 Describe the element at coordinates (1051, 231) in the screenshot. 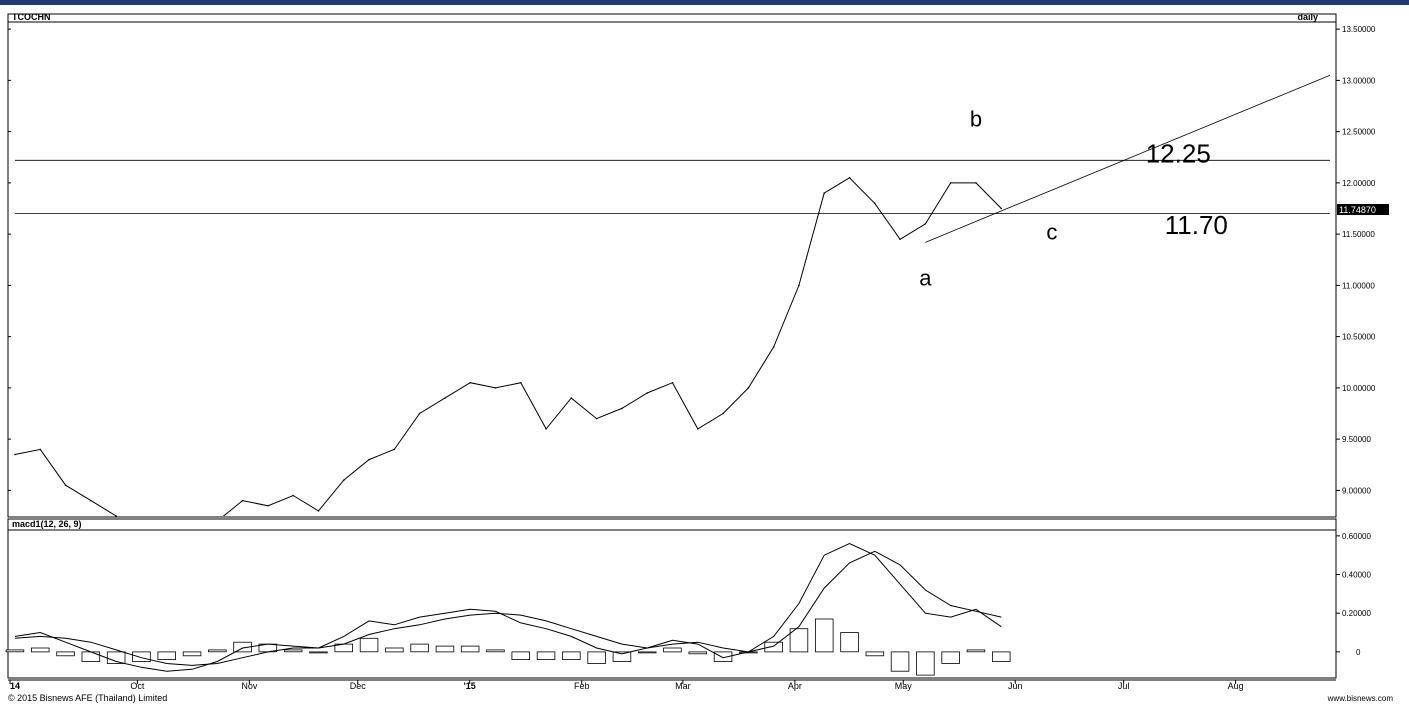

I see `annotation-label: c` at that location.